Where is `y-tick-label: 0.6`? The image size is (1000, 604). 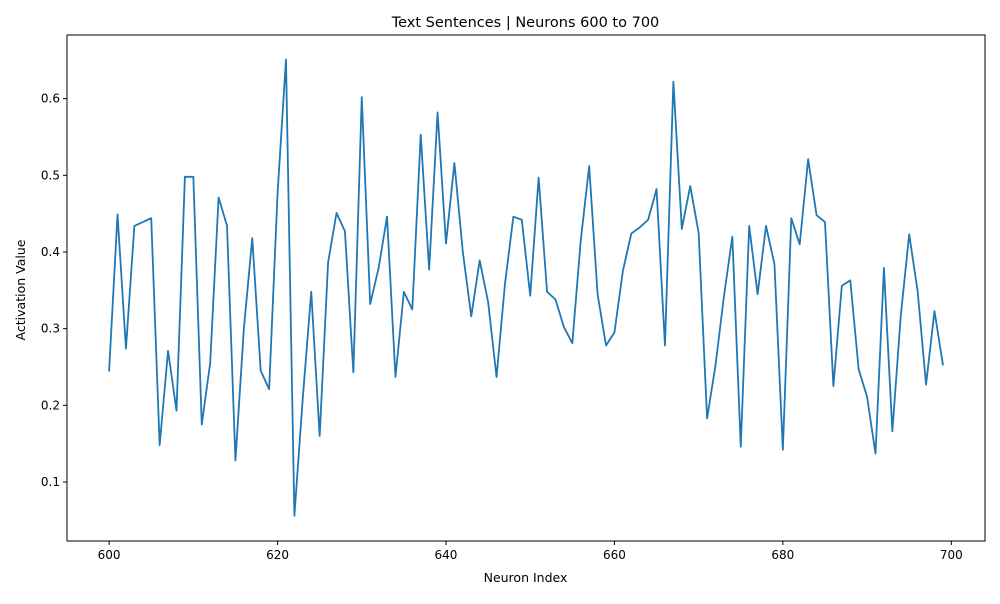
y-tick-label: 0.6 is located at coordinates (50, 99).